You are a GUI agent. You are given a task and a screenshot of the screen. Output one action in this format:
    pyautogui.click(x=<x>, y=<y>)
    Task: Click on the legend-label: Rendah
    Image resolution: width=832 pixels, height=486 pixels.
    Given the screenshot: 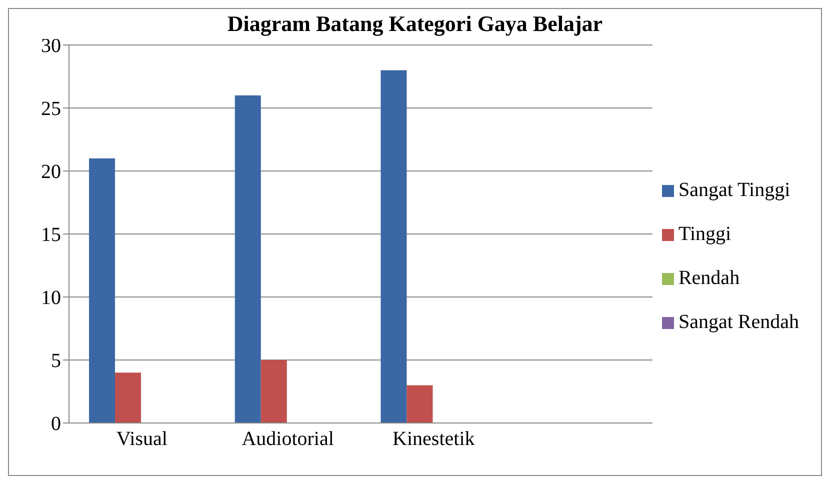 What is the action you would take?
    pyautogui.click(x=709, y=278)
    